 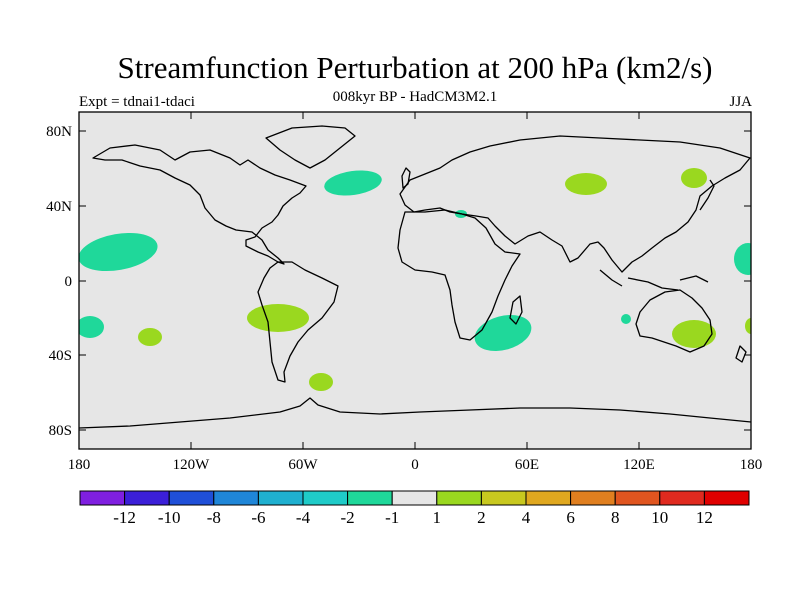 I want to click on colorbar-label: -2, so click(x=348, y=517).